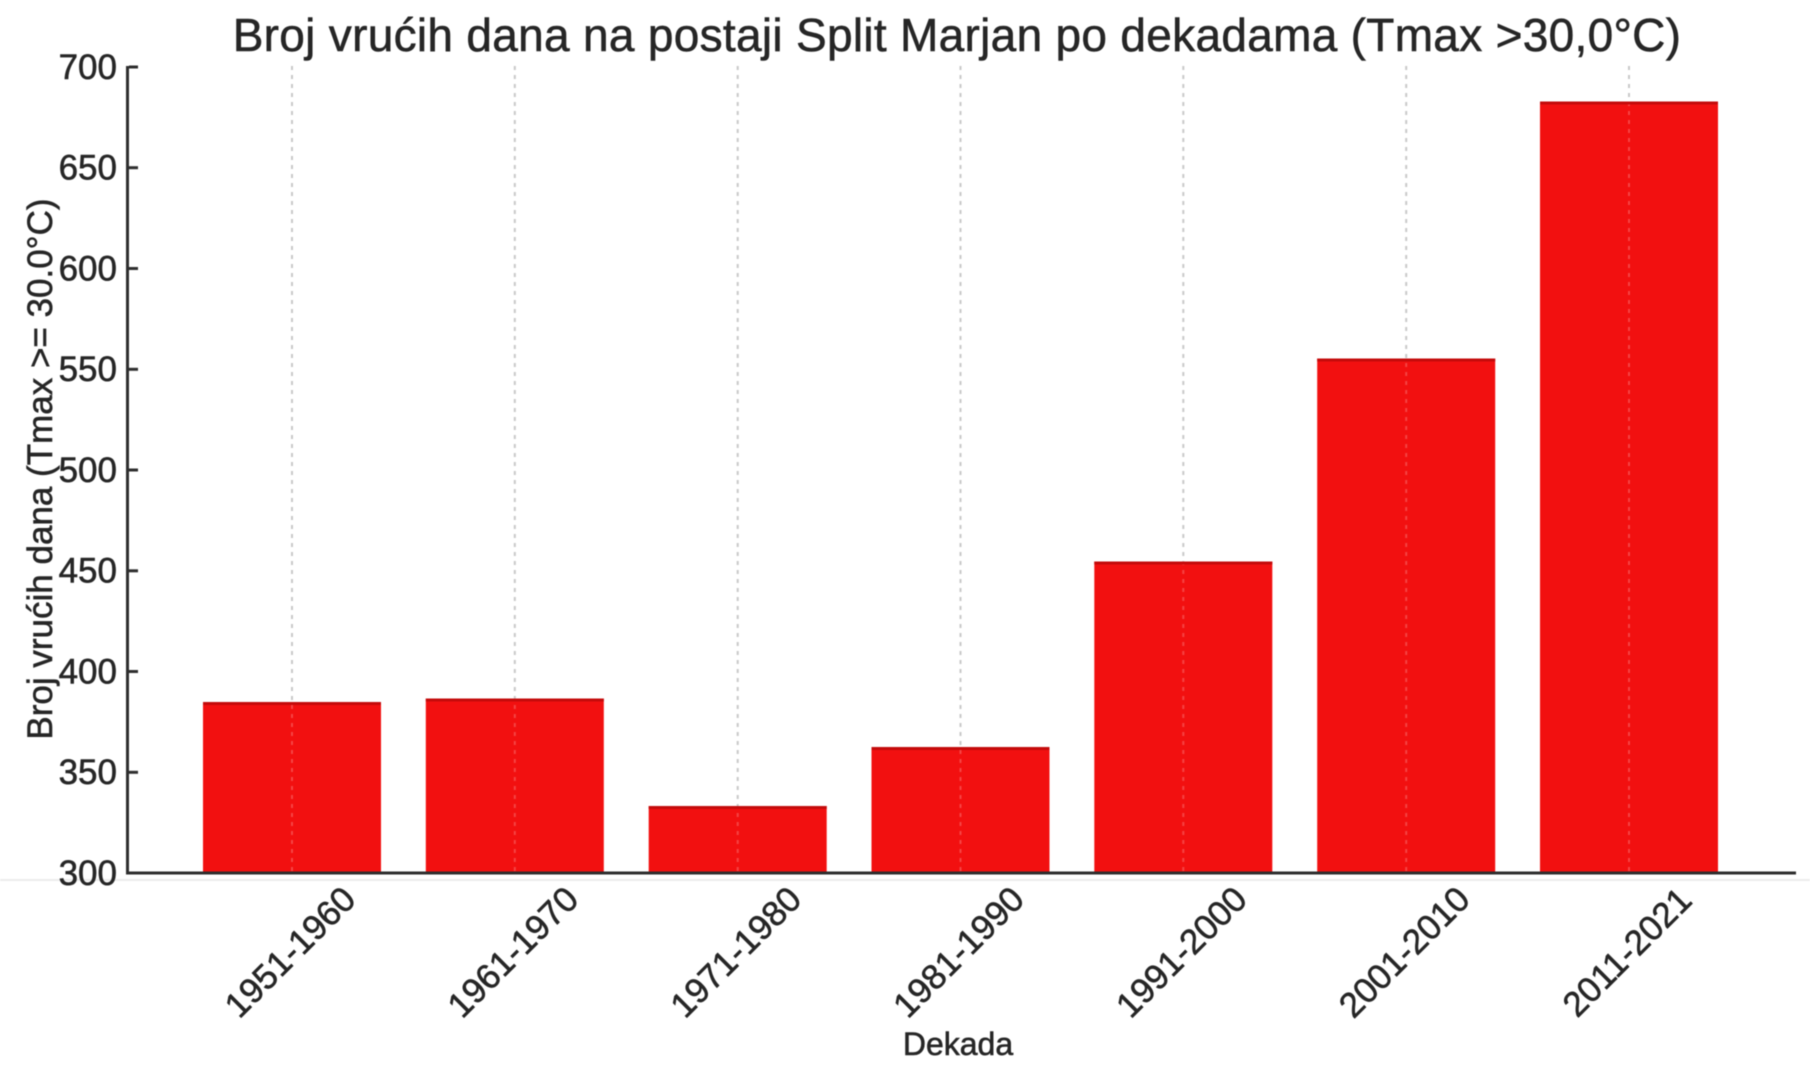  Describe the element at coordinates (88, 873) in the screenshot. I see `svg-text: 300` at that location.